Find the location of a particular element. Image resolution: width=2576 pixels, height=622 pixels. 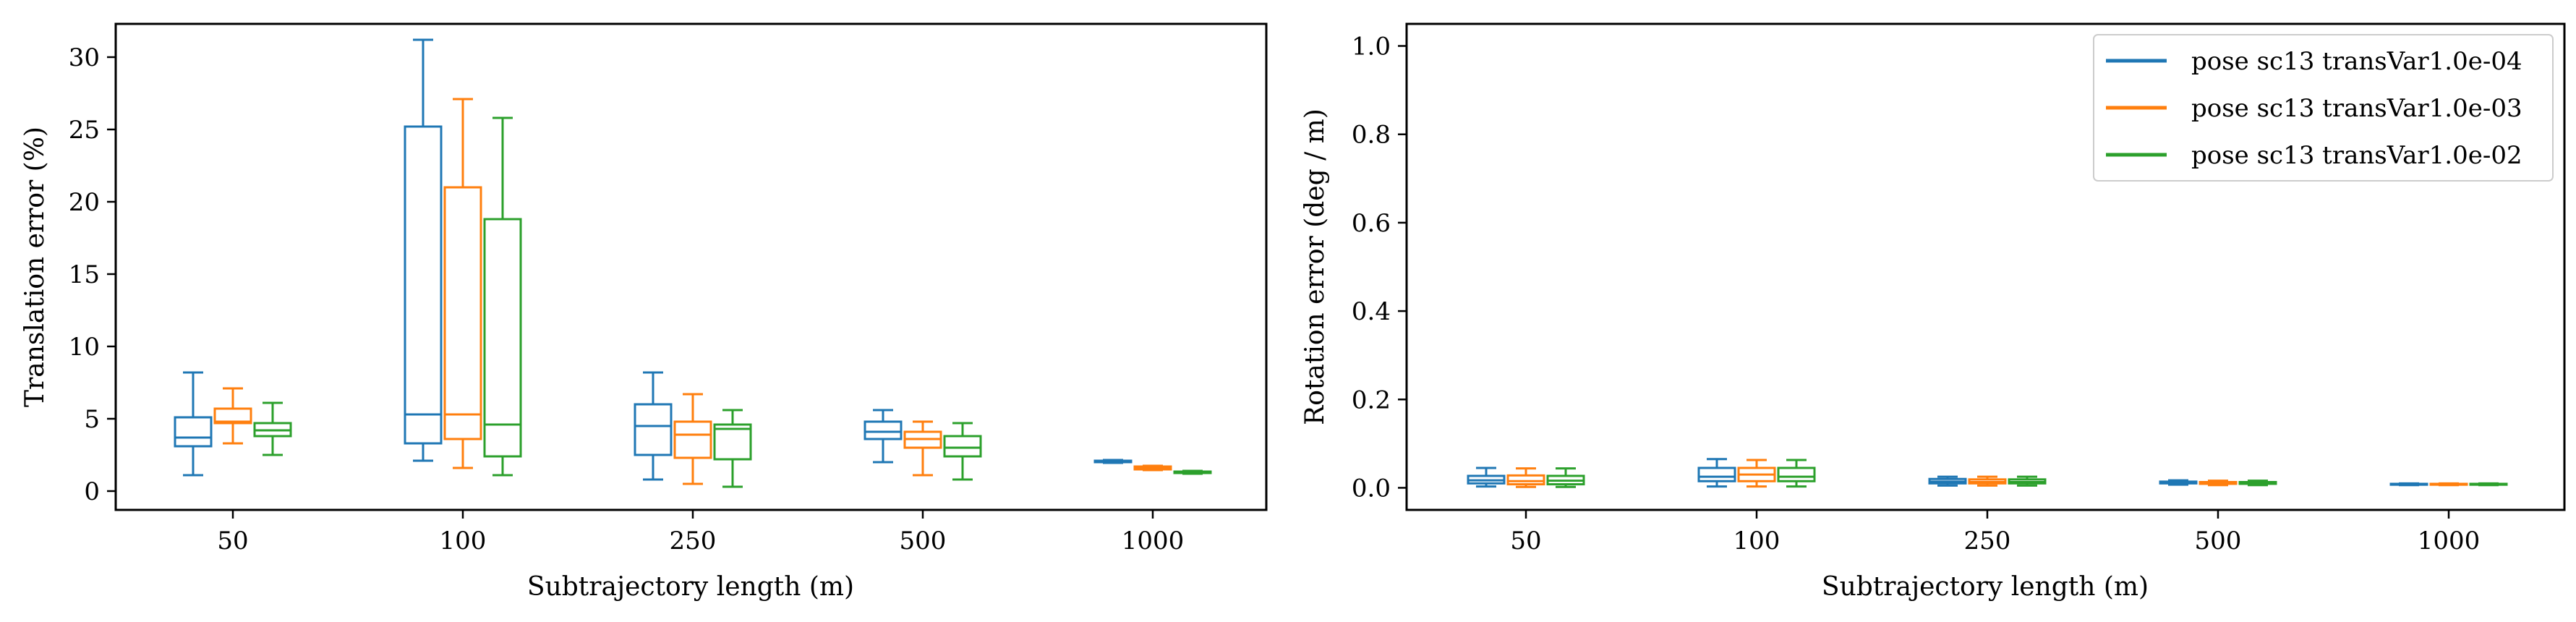

left-box-s2-c0 is located at coordinates (272, 428).